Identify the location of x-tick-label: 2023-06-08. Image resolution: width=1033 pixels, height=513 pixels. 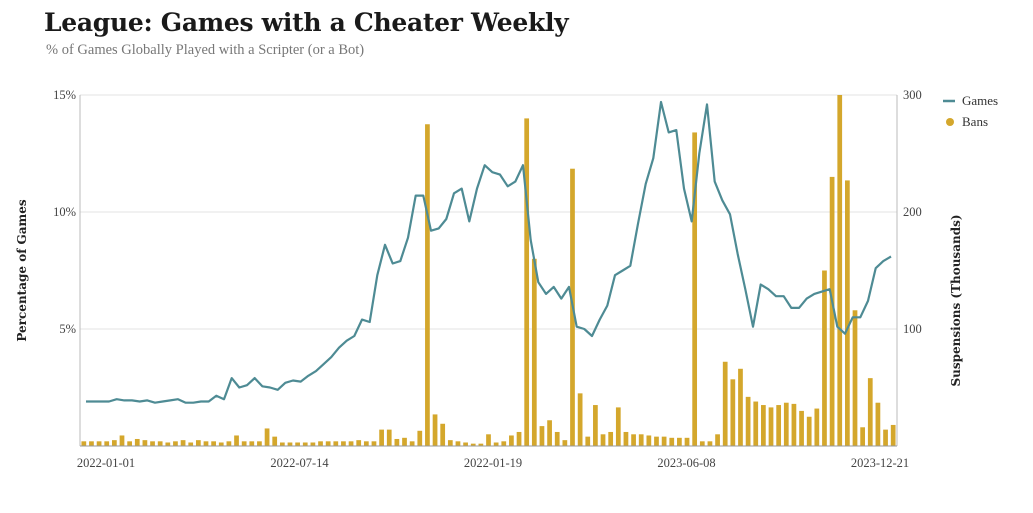
(686, 463).